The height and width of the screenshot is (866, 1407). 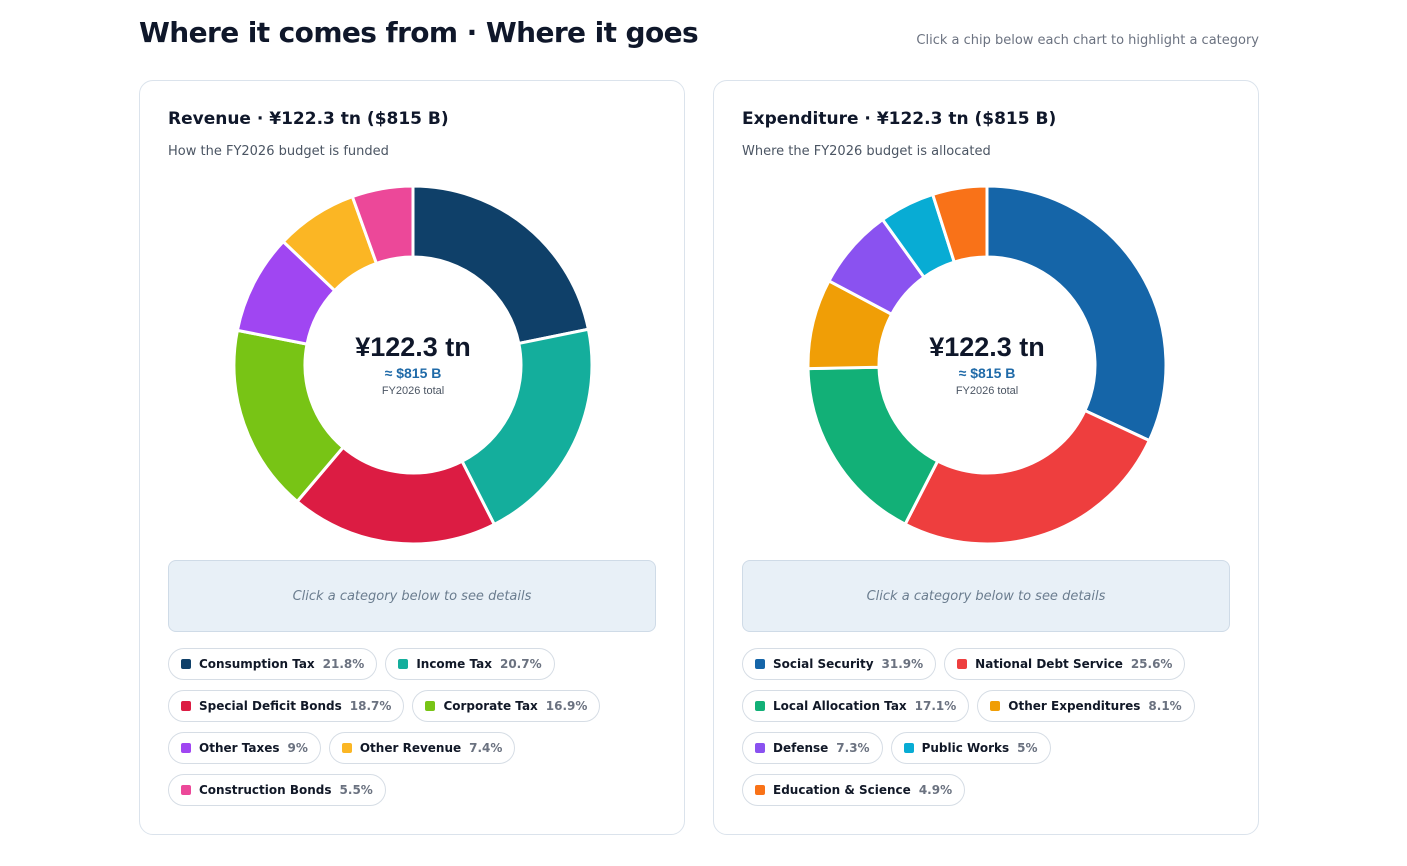 I want to click on chip-label: Special Deficit Bonds, so click(x=270, y=706).